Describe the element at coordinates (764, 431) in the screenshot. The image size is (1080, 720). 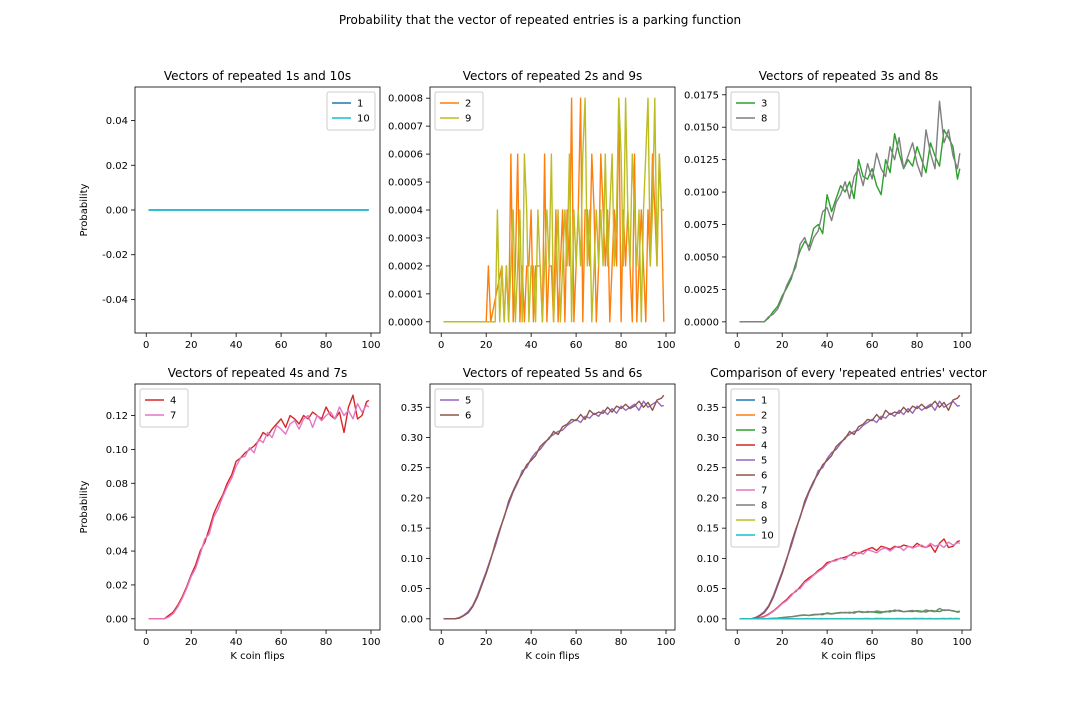
I see `legend-label-3: 3` at that location.